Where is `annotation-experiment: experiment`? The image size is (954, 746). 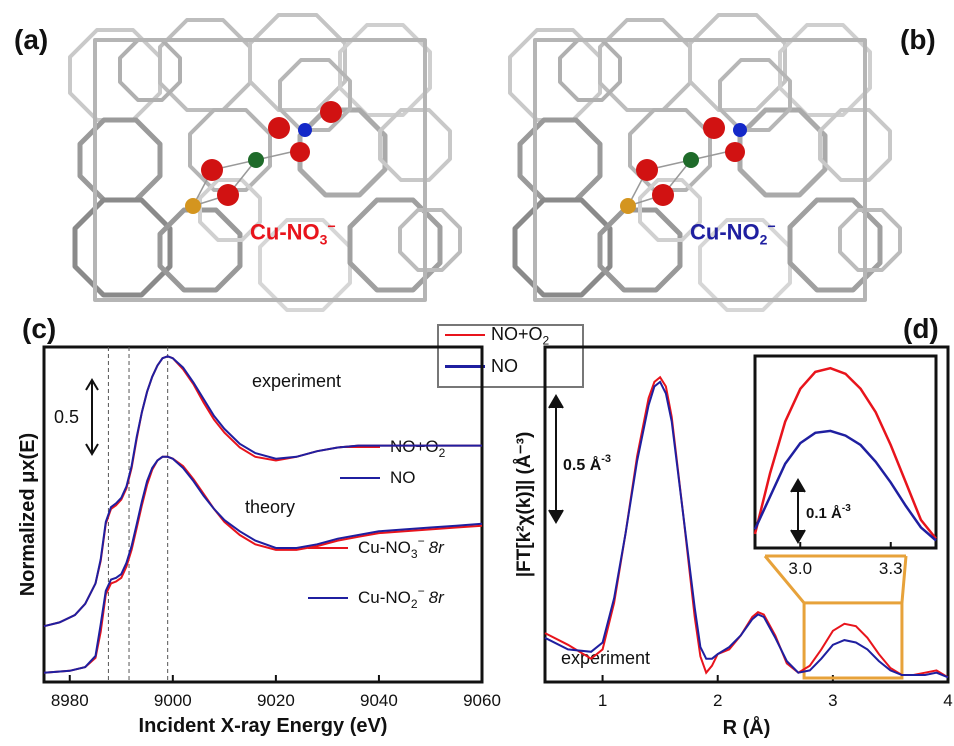
annotation-experiment: experiment is located at coordinates (296, 381).